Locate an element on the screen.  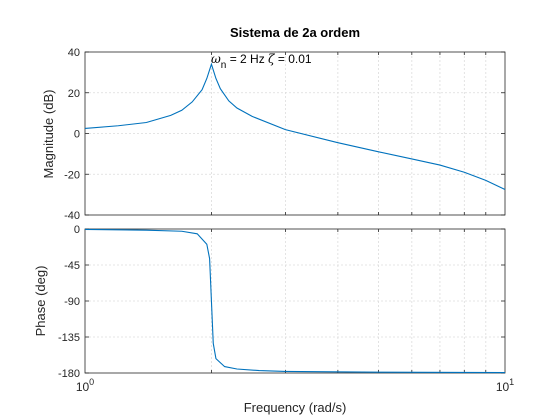
magnitude-ytick-label: 20 is located at coordinates (74, 94).